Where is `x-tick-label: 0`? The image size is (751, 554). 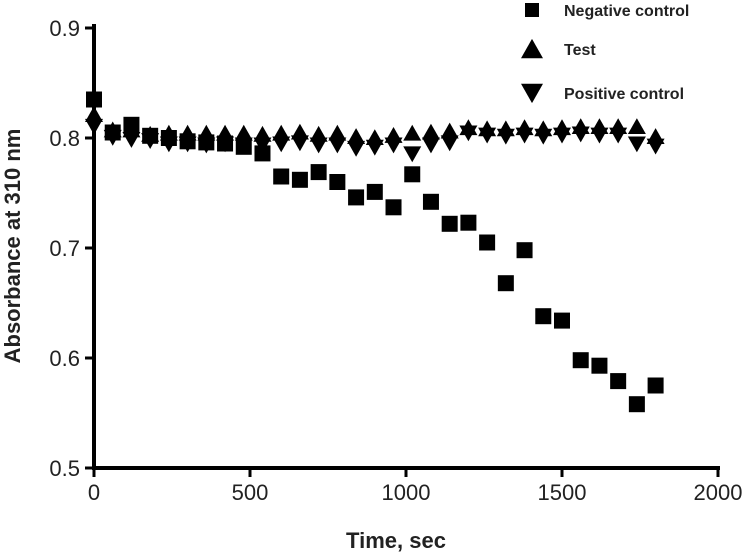
x-tick-label: 0 is located at coordinates (94, 492).